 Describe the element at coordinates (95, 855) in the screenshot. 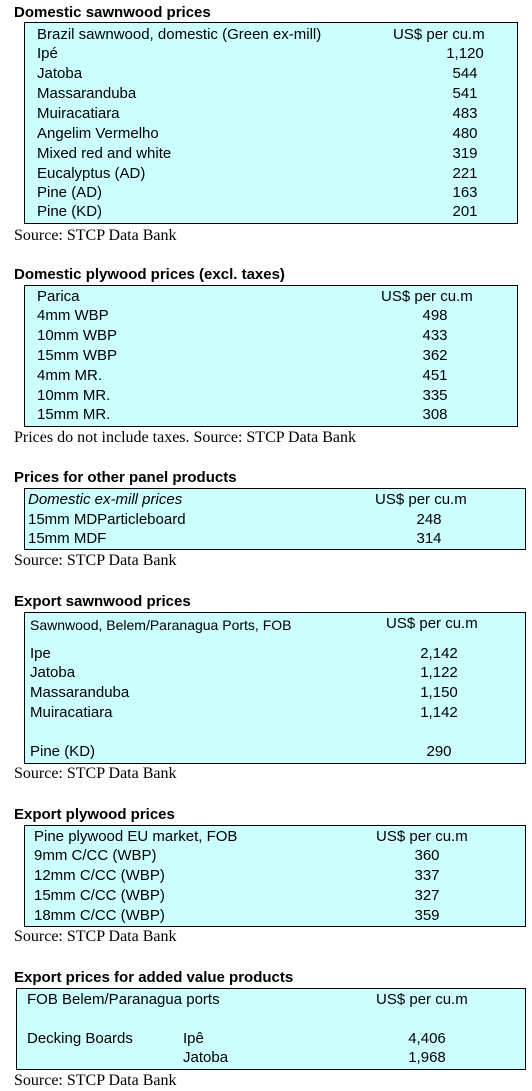

I see `table-row-label: 9mm C/CC (WBP)` at that location.